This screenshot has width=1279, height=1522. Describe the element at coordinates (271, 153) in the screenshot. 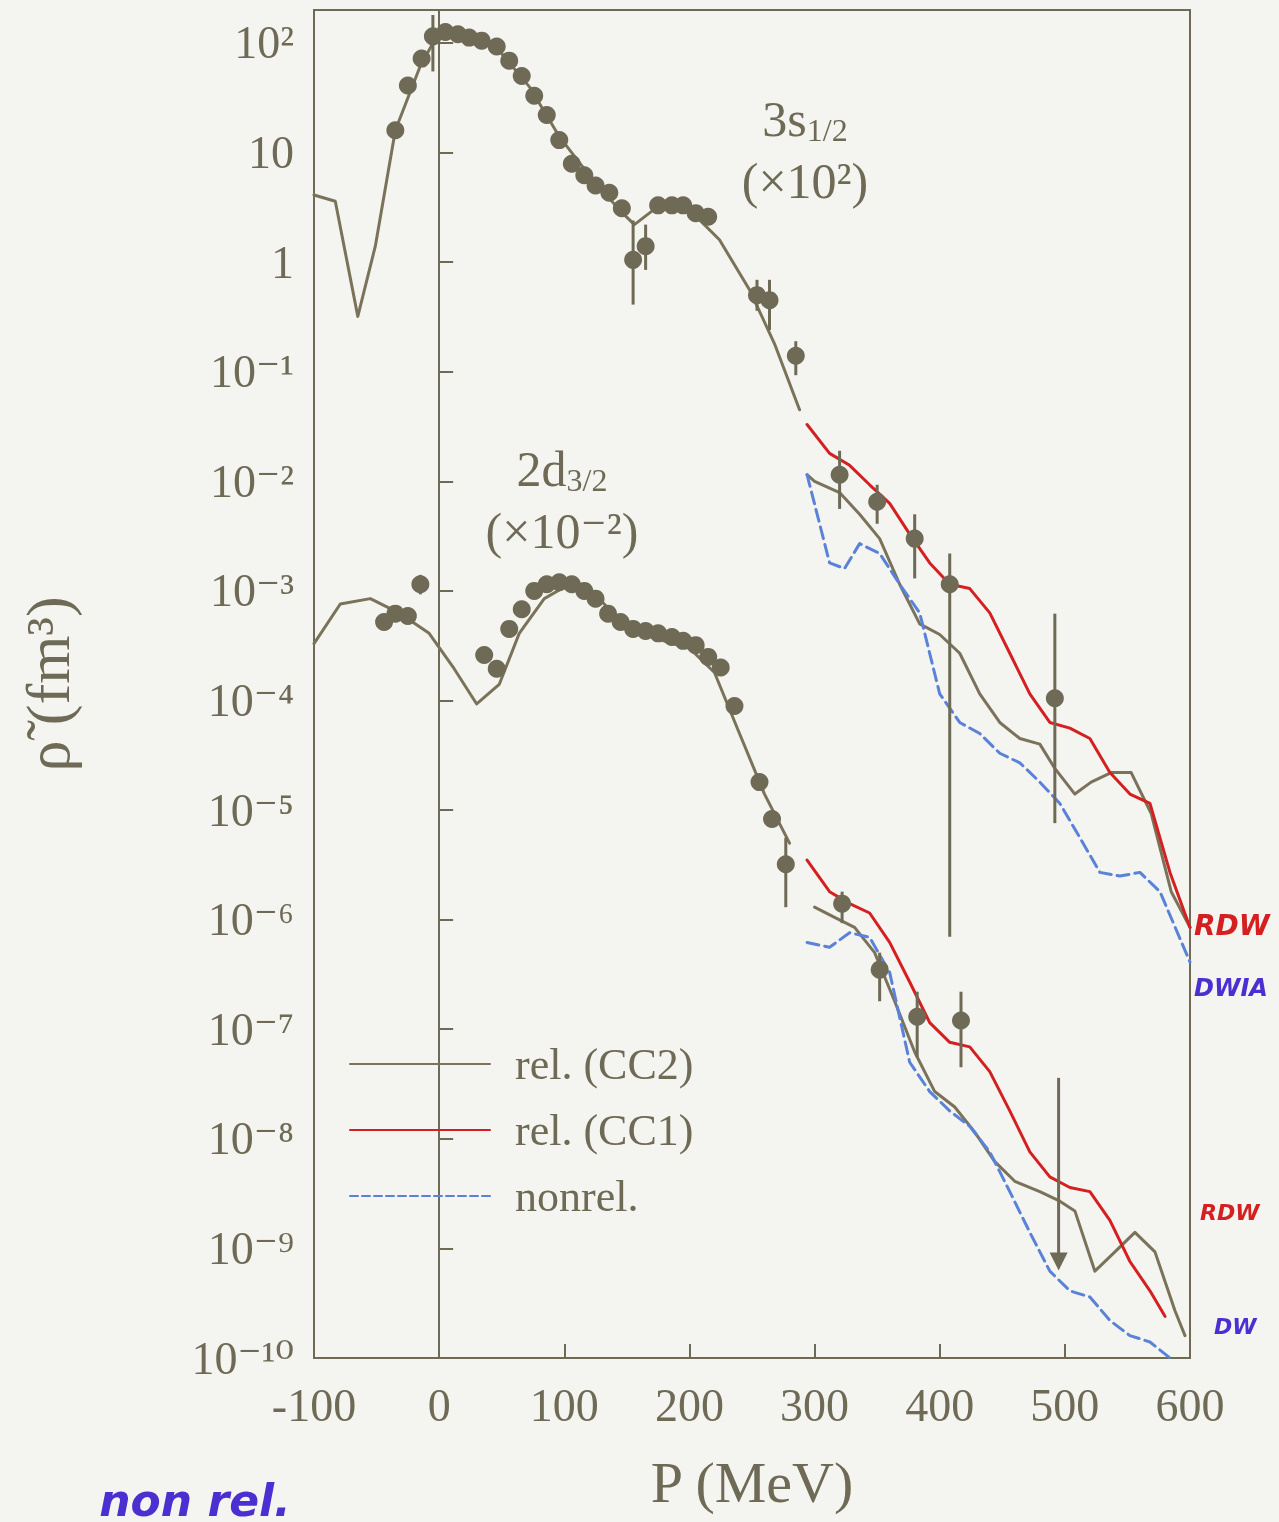

I see `y-tick-label: 10` at that location.